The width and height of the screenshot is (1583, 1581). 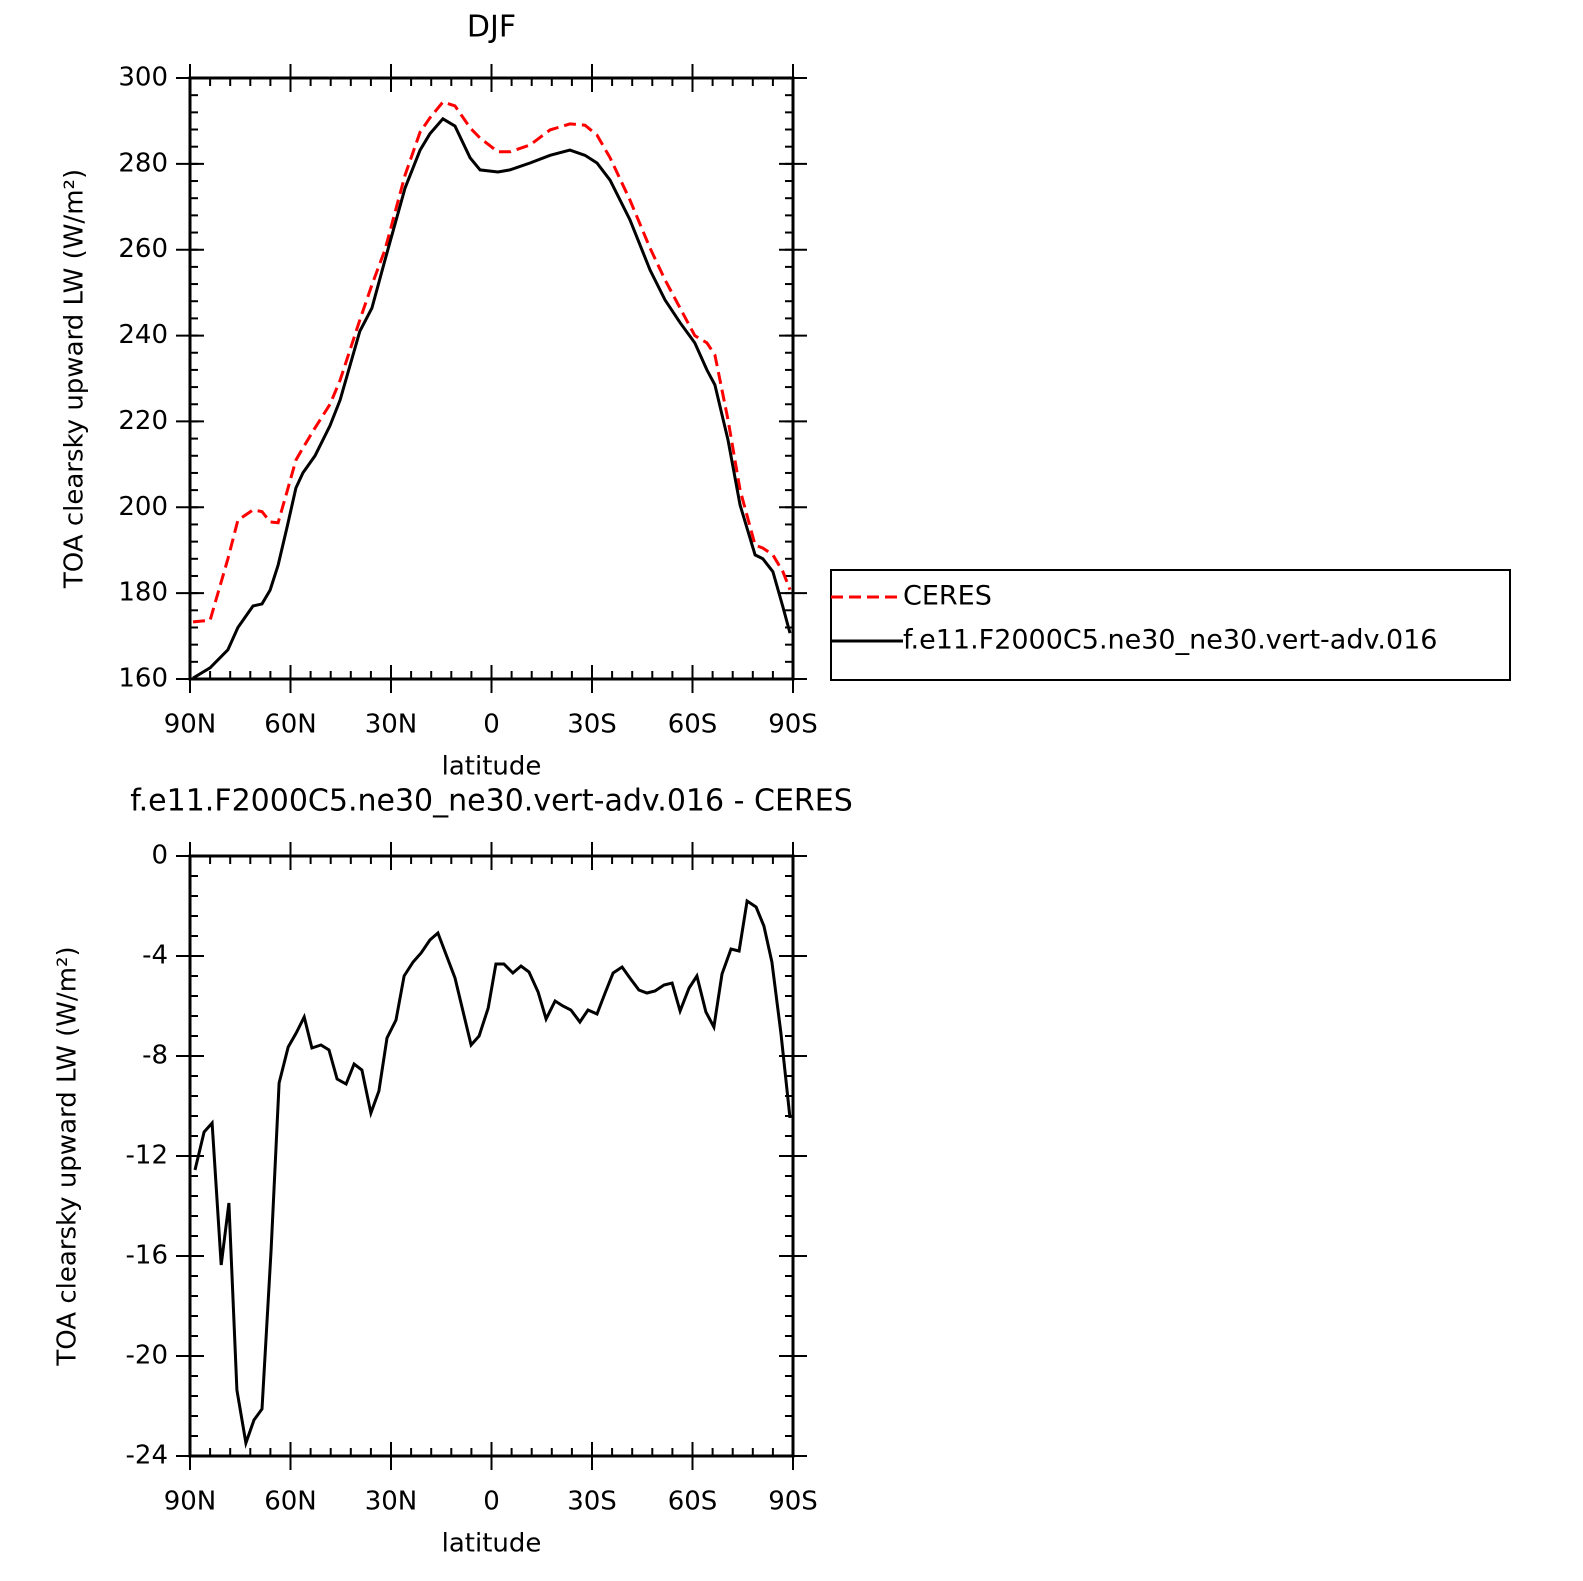 What do you see at coordinates (143, 421) in the screenshot?
I see `y-tick-label: 220` at bounding box center [143, 421].